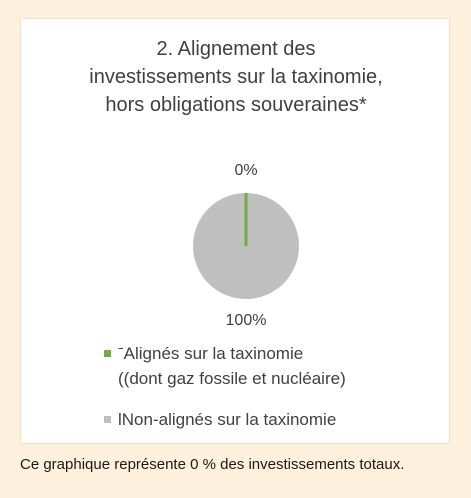 The height and width of the screenshot is (498, 471). Describe the element at coordinates (245, 170) in the screenshot. I see `data-label: 0%` at that location.